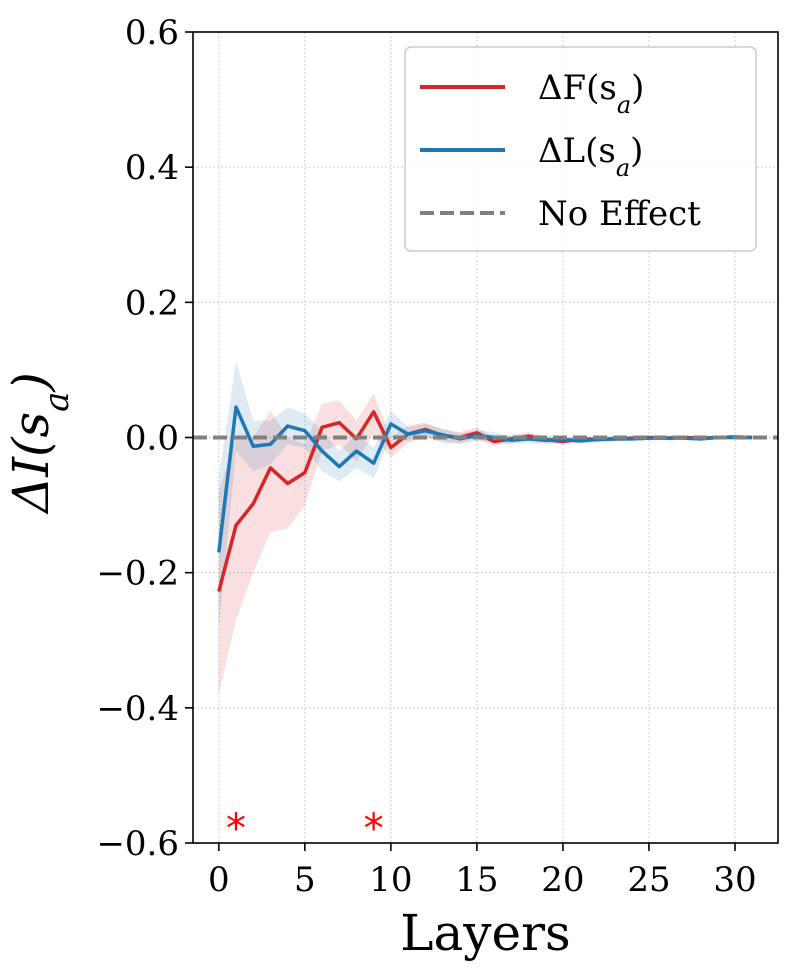  Describe the element at coordinates (591, 93) in the screenshot. I see `legend-label: ΔF(sa)` at that location.